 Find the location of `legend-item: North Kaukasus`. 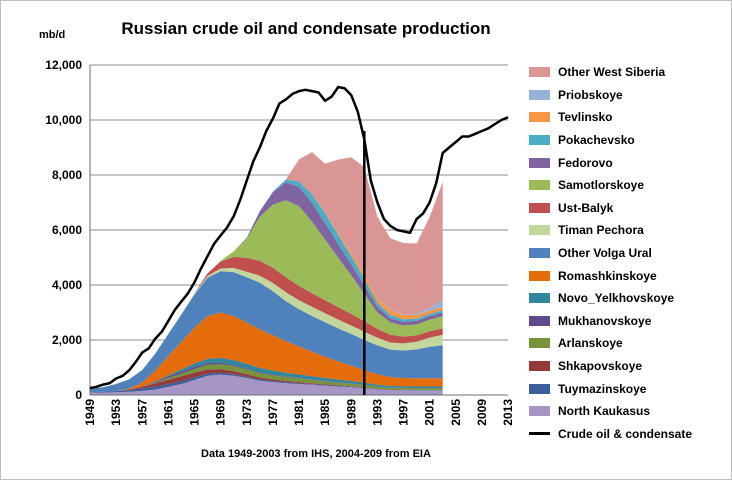

legend-item: North Kaukasus is located at coordinates (629, 411).